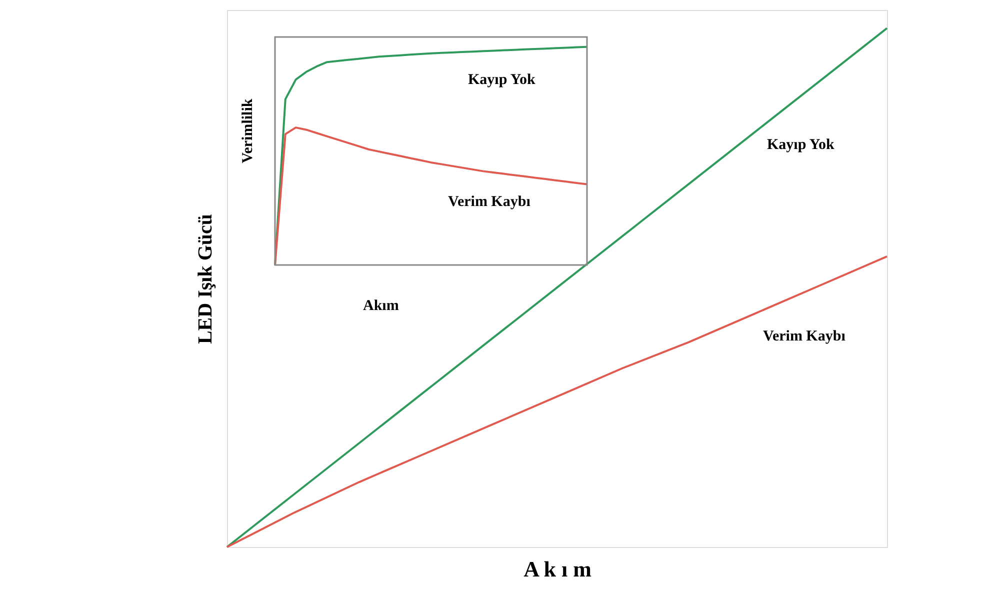 This screenshot has width=981, height=591. Describe the element at coordinates (205, 279) in the screenshot. I see `y-axis-title: LED Işık Gücü` at that location.